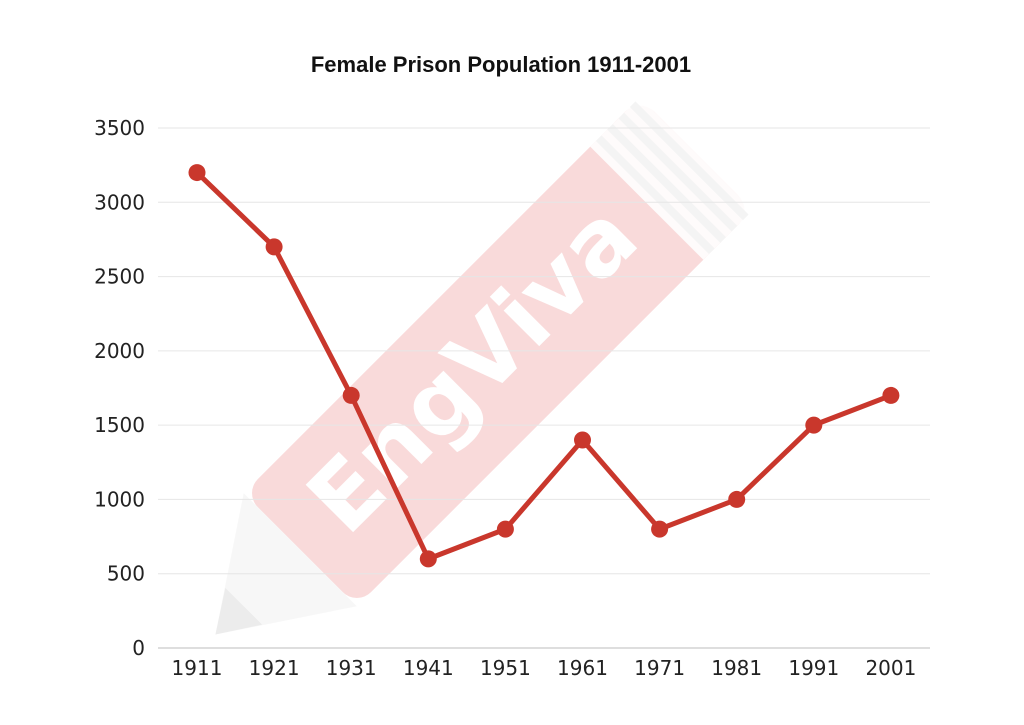  What do you see at coordinates (659, 668) in the screenshot?
I see `x-tick-label: 1971` at bounding box center [659, 668].